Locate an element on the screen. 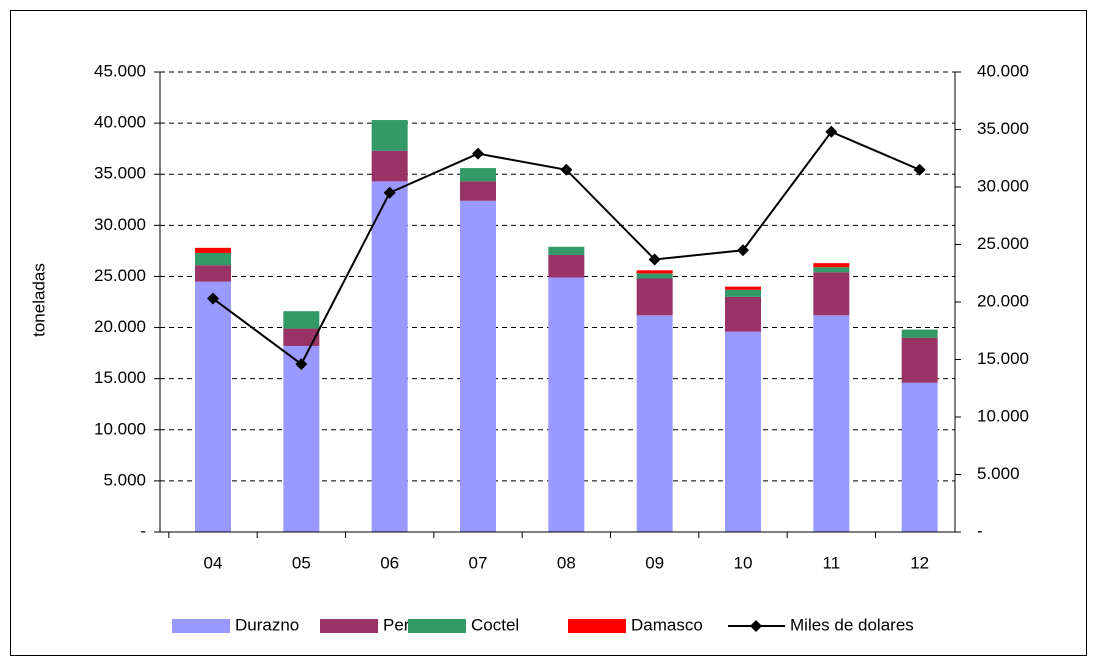  y-tick-label: - is located at coordinates (143, 530).